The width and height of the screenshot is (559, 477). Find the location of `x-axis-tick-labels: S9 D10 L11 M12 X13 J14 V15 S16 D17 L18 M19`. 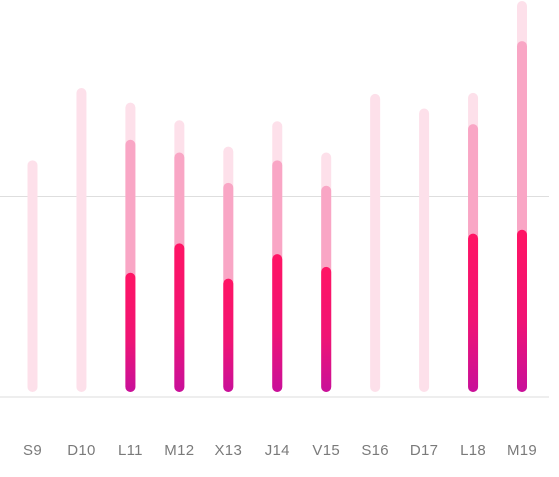

x-axis-tick-labels: S9 D10 L11 M12 X13 J14 V15 S16 D17 L18 M19 is located at coordinates (280, 450).